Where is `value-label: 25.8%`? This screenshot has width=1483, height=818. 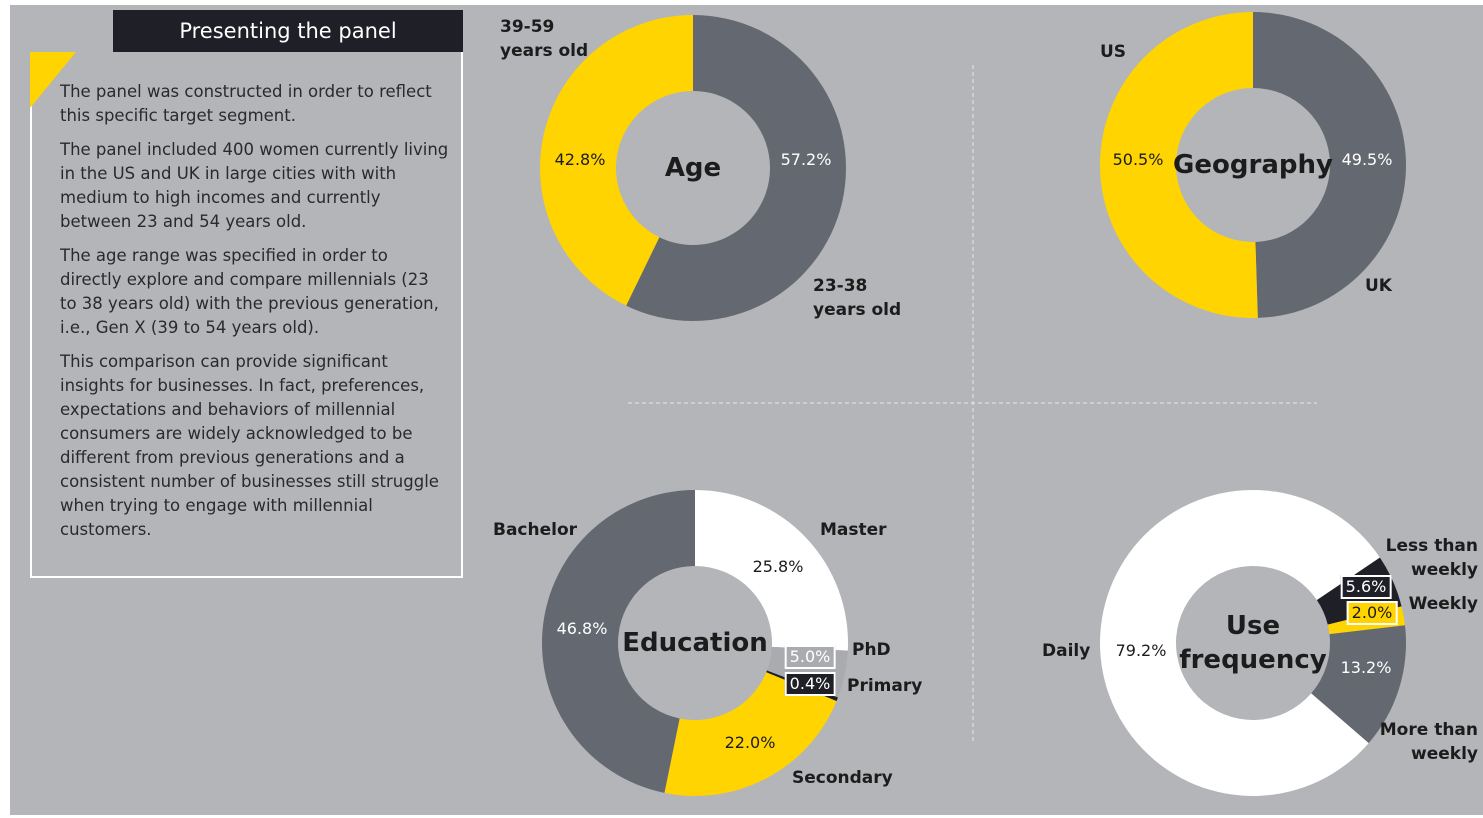
value-label: 25.8% is located at coordinates (778, 566).